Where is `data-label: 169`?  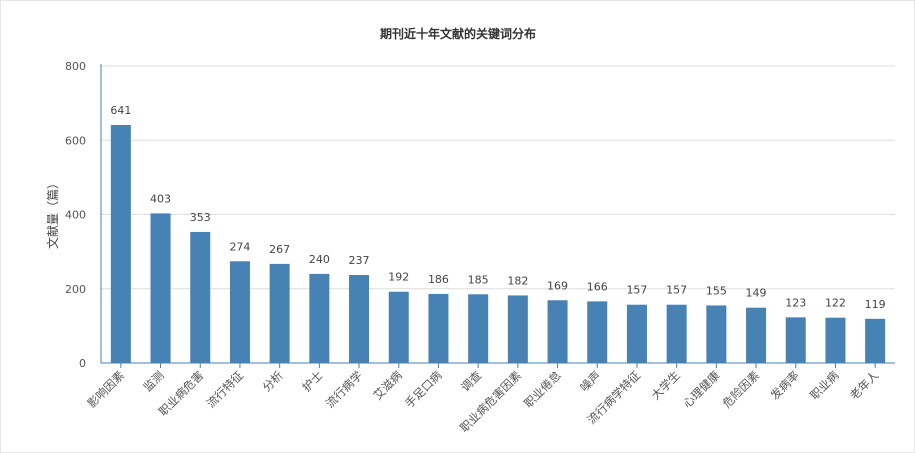 data-label: 169 is located at coordinates (557, 285).